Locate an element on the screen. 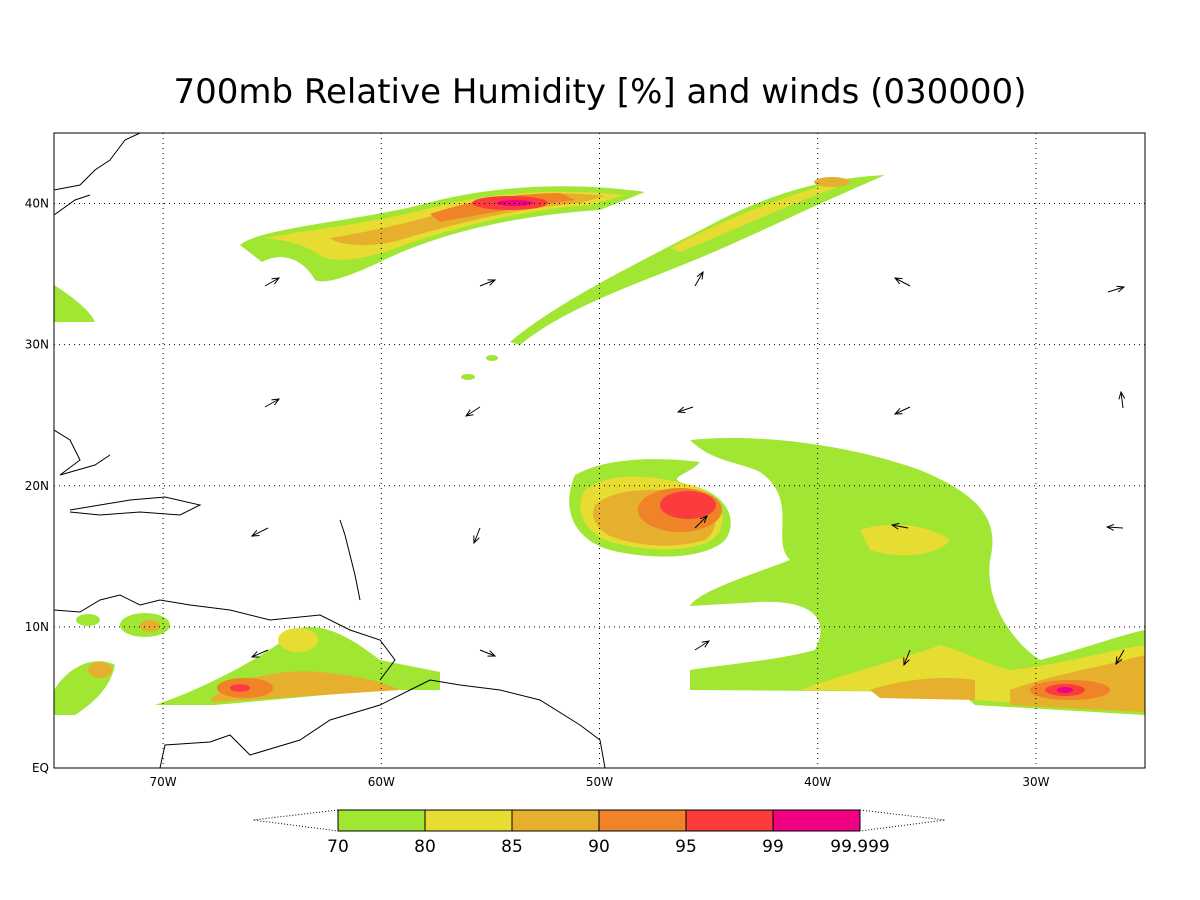 The width and height of the screenshot is (1200, 900). colorbar: 70 80 85 90 95 99 99.999 is located at coordinates (599, 833).